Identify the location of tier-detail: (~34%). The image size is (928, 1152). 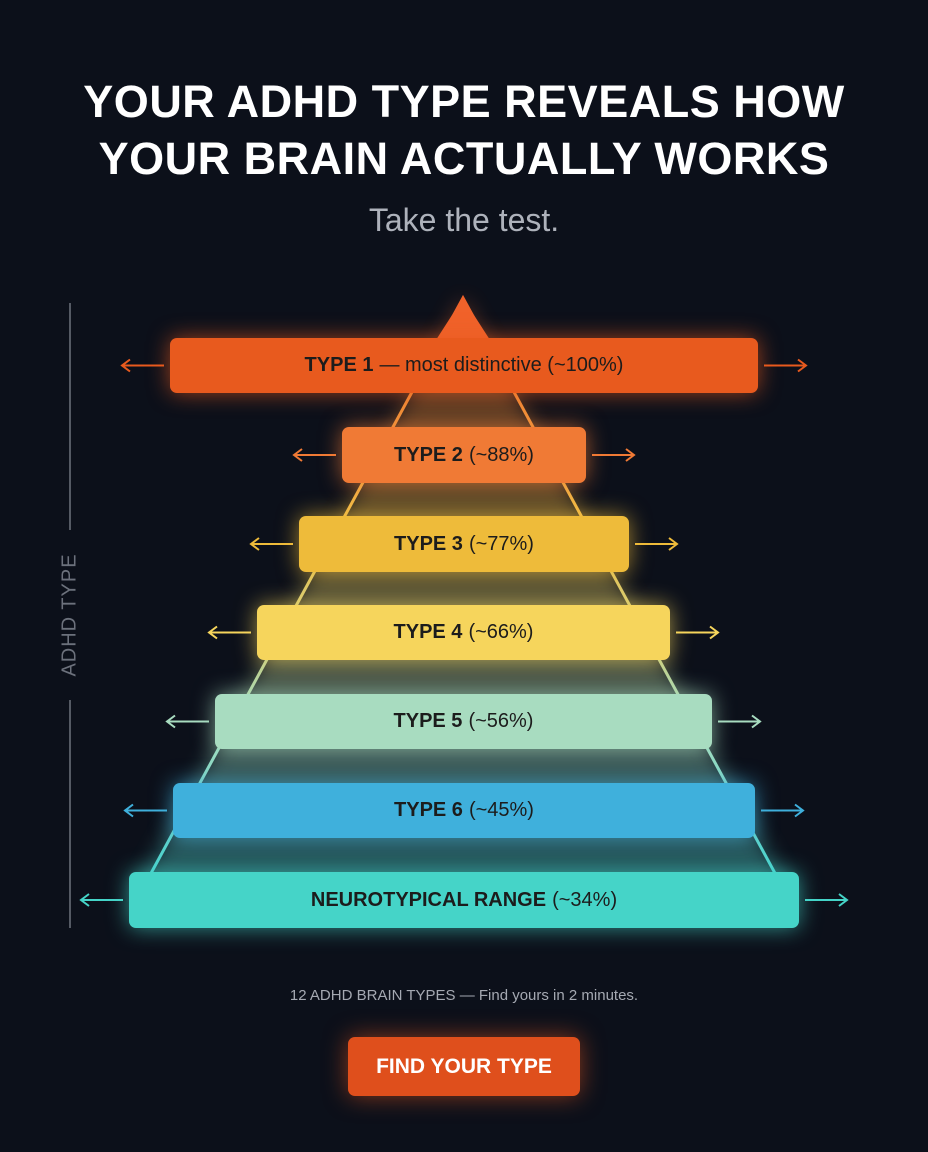
(585, 899).